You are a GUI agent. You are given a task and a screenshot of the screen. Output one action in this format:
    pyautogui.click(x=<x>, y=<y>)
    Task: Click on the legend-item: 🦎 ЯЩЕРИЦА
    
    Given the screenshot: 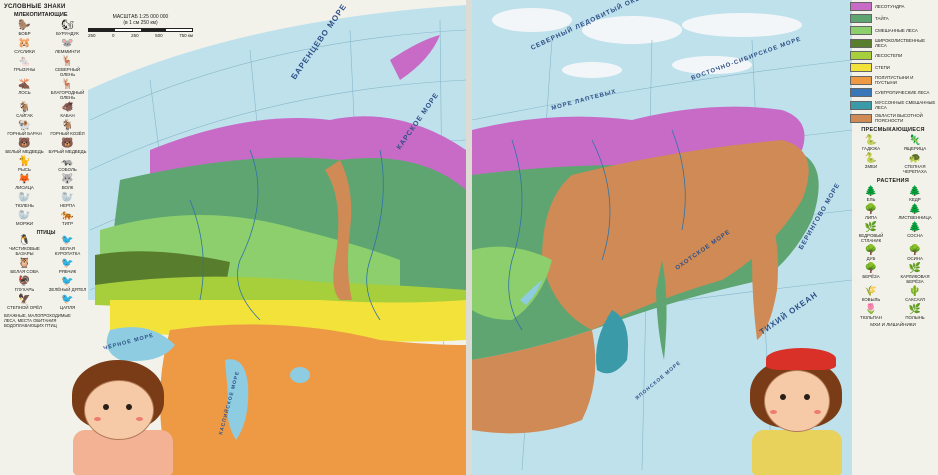 What is the action you would take?
    pyautogui.click(x=915, y=144)
    